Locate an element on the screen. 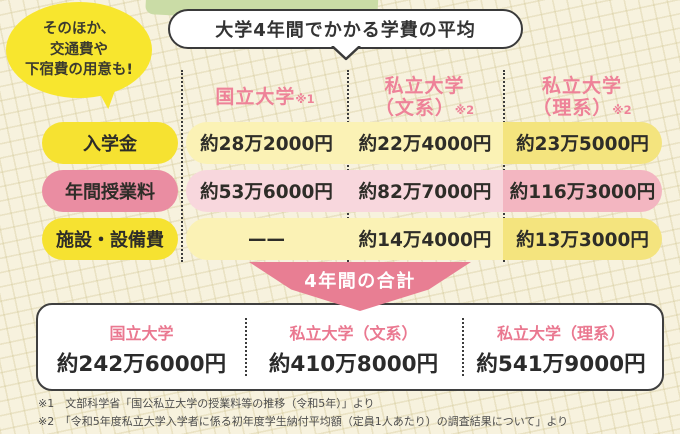  column-header-private-humanities: 私立大学 （文系）※2 is located at coordinates (424, 97).